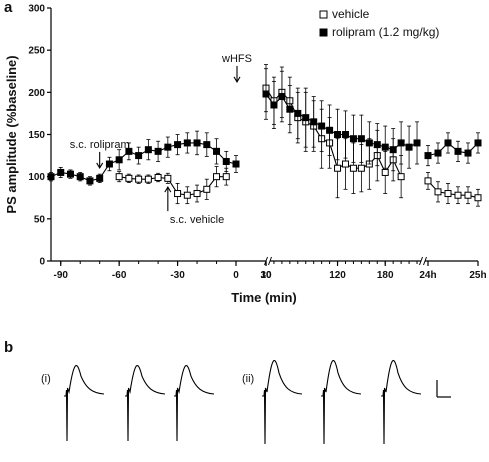 This screenshot has height=462, width=489. What do you see at coordinates (36, 177) in the screenshot?
I see `y-tick-label: 100` at bounding box center [36, 177].